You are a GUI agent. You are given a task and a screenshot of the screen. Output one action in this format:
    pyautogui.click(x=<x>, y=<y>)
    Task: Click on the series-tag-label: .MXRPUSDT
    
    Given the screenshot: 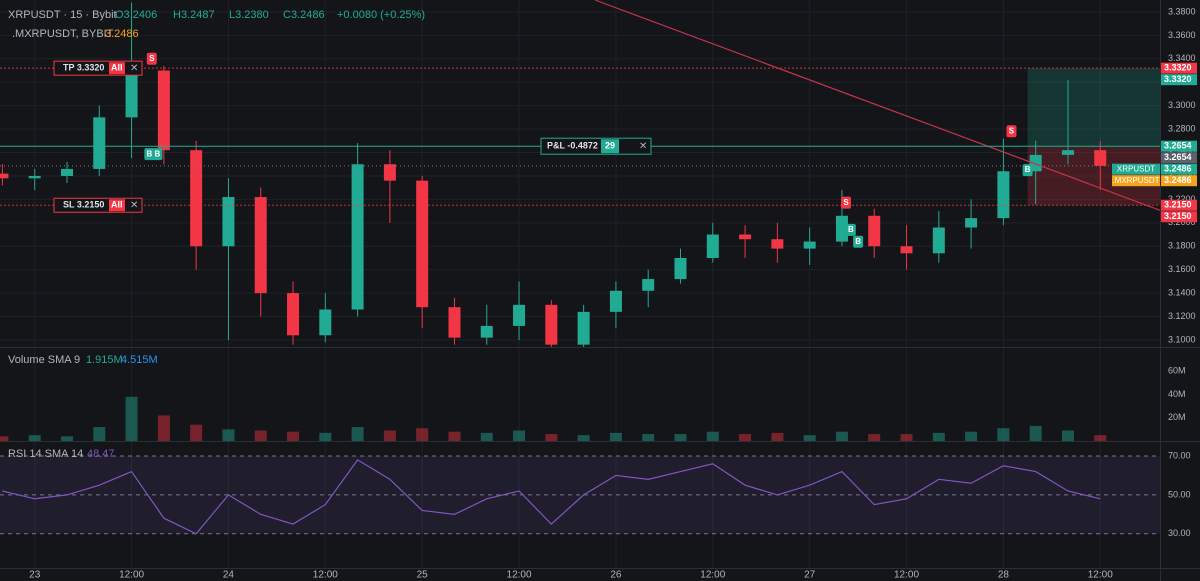 What is the action you would take?
    pyautogui.click(x=1135, y=180)
    